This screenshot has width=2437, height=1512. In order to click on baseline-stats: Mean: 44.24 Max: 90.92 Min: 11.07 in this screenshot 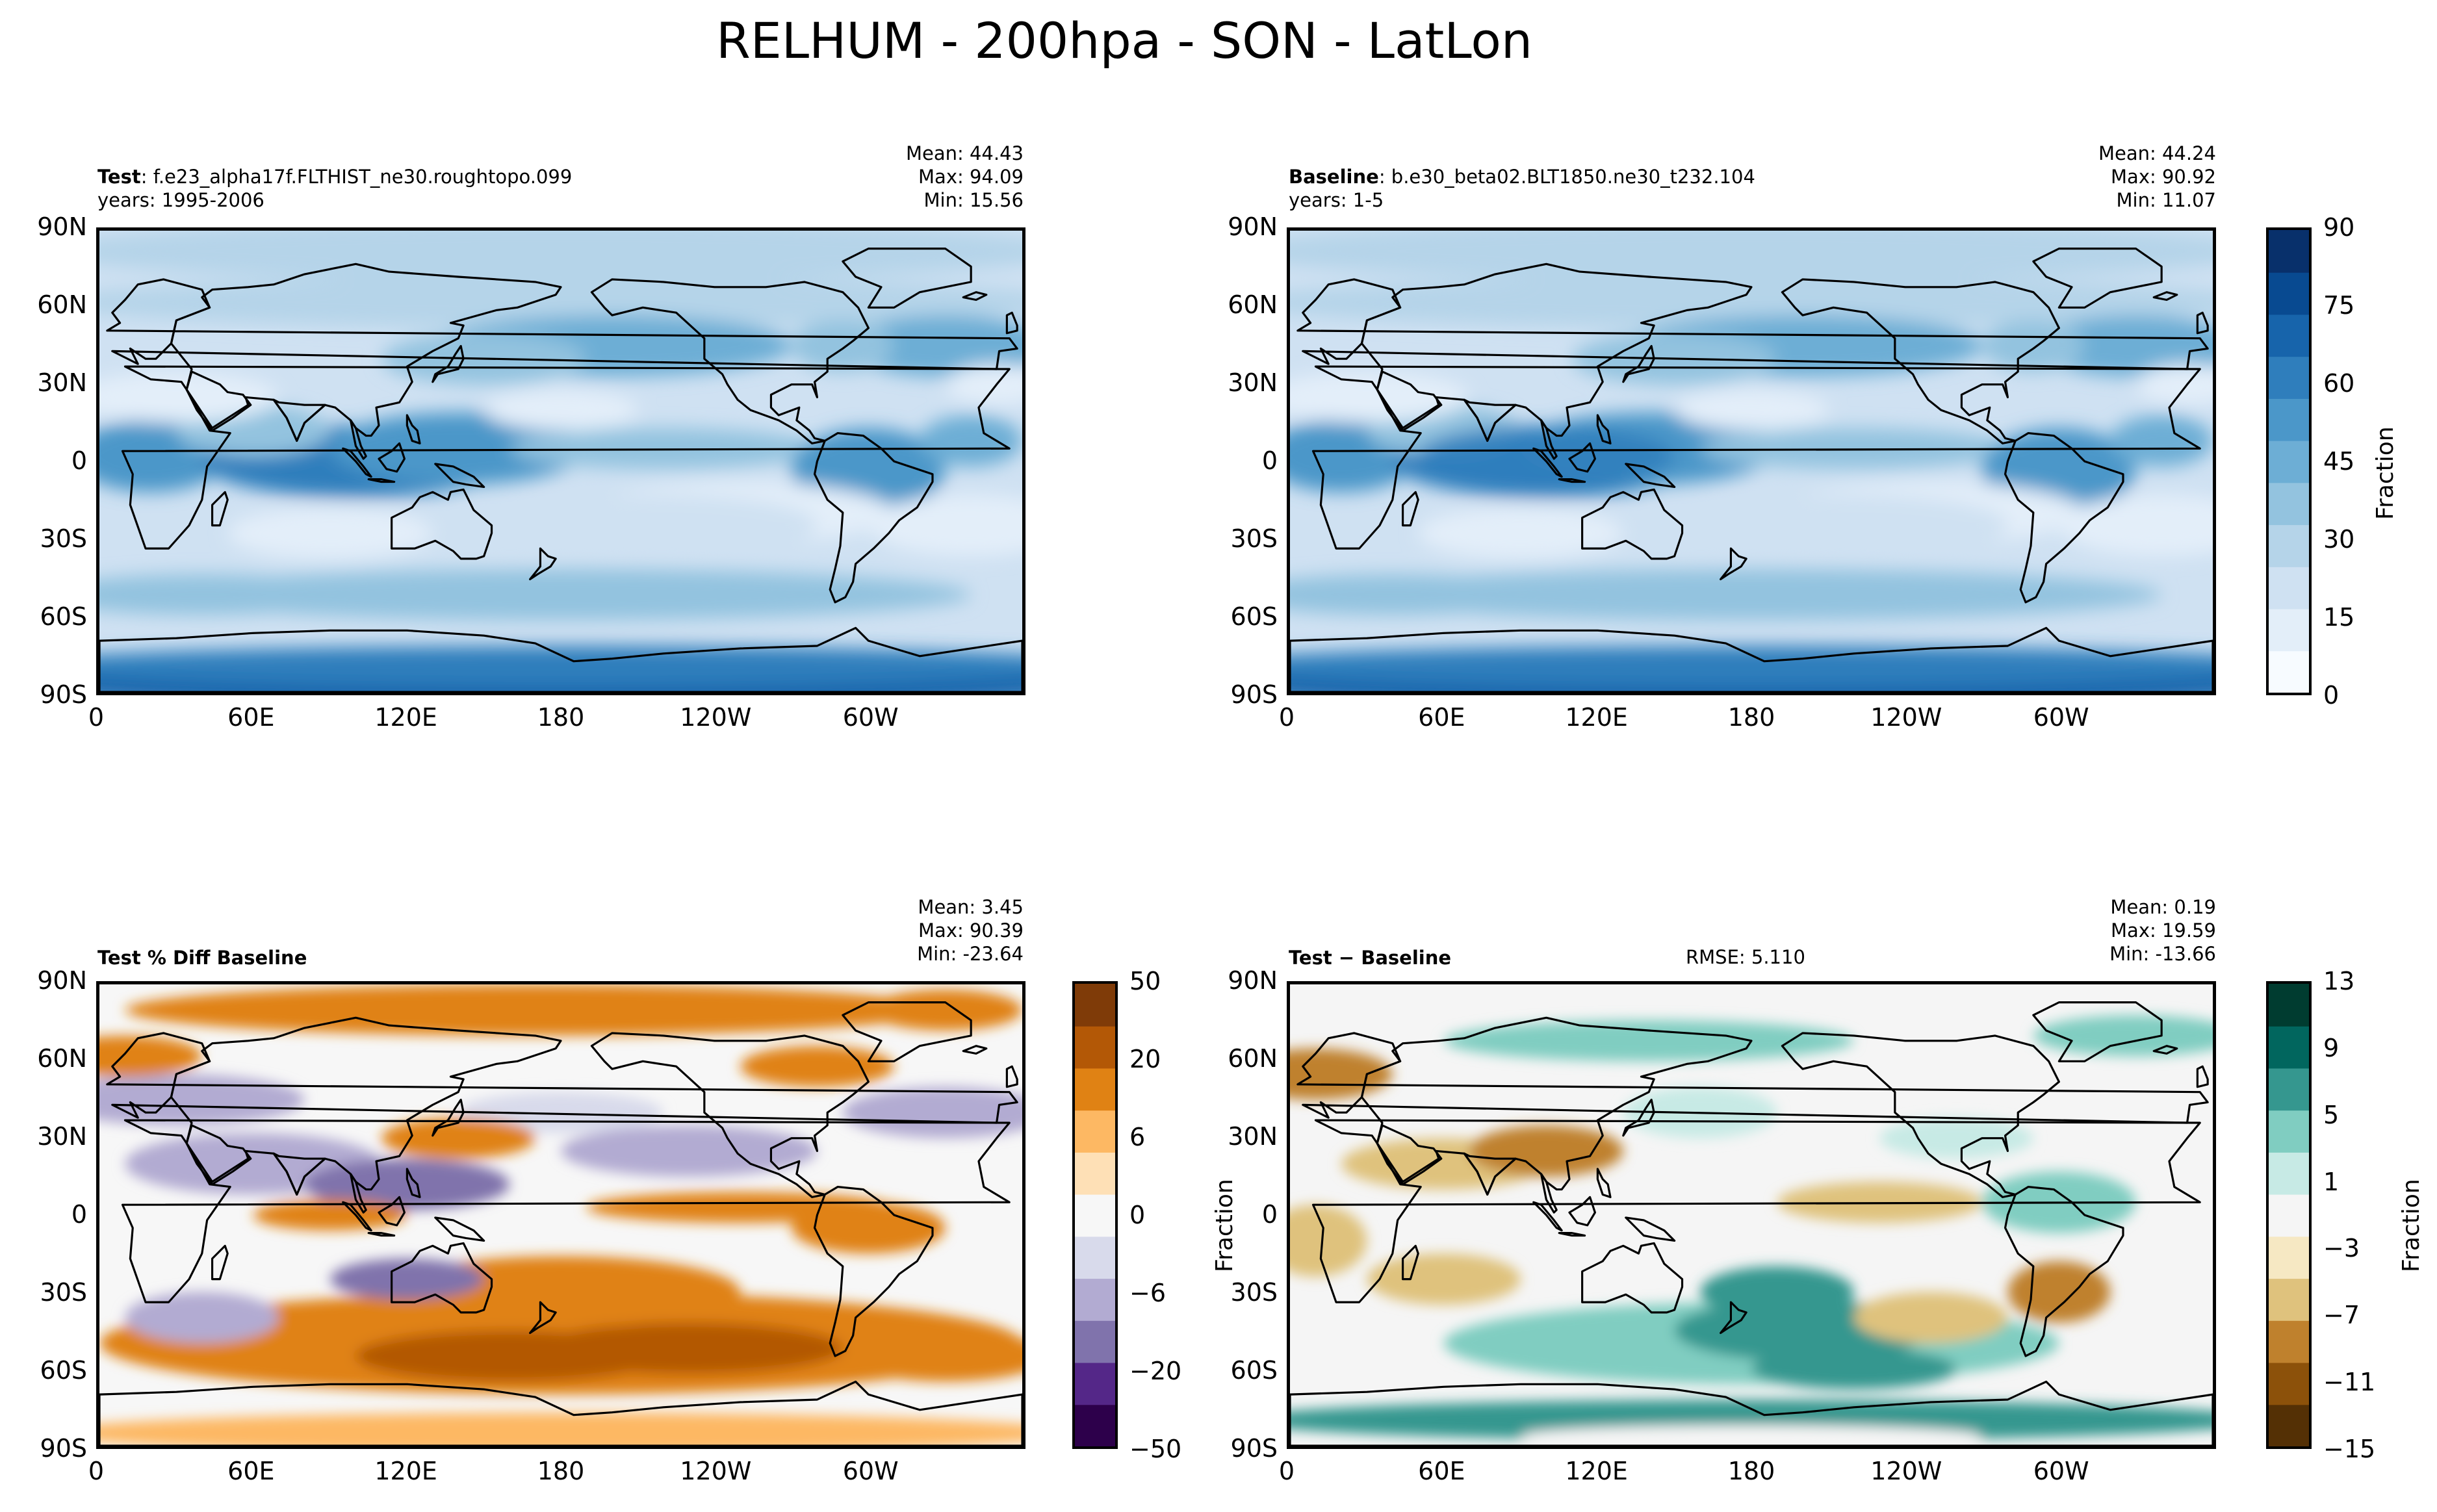, I will do `click(2157, 177)`.